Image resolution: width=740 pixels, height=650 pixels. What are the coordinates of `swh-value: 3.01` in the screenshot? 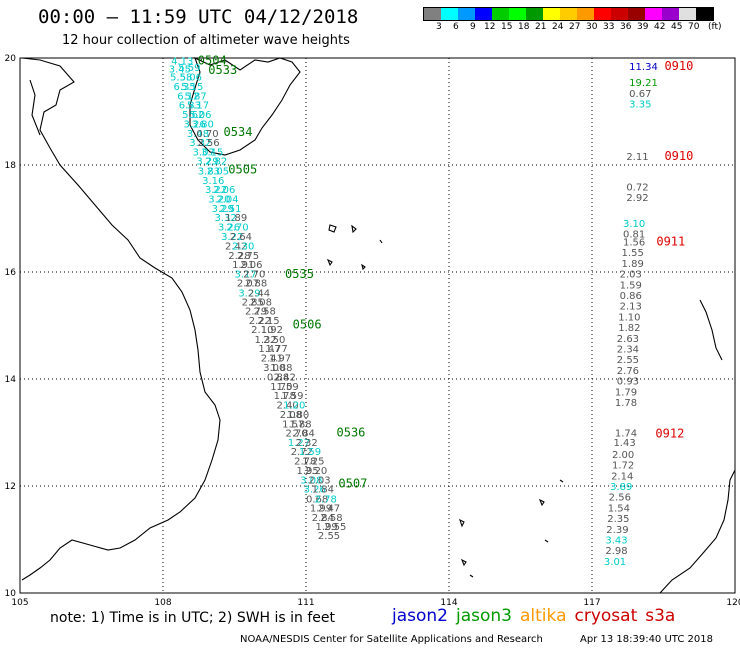 It's located at (615, 562).